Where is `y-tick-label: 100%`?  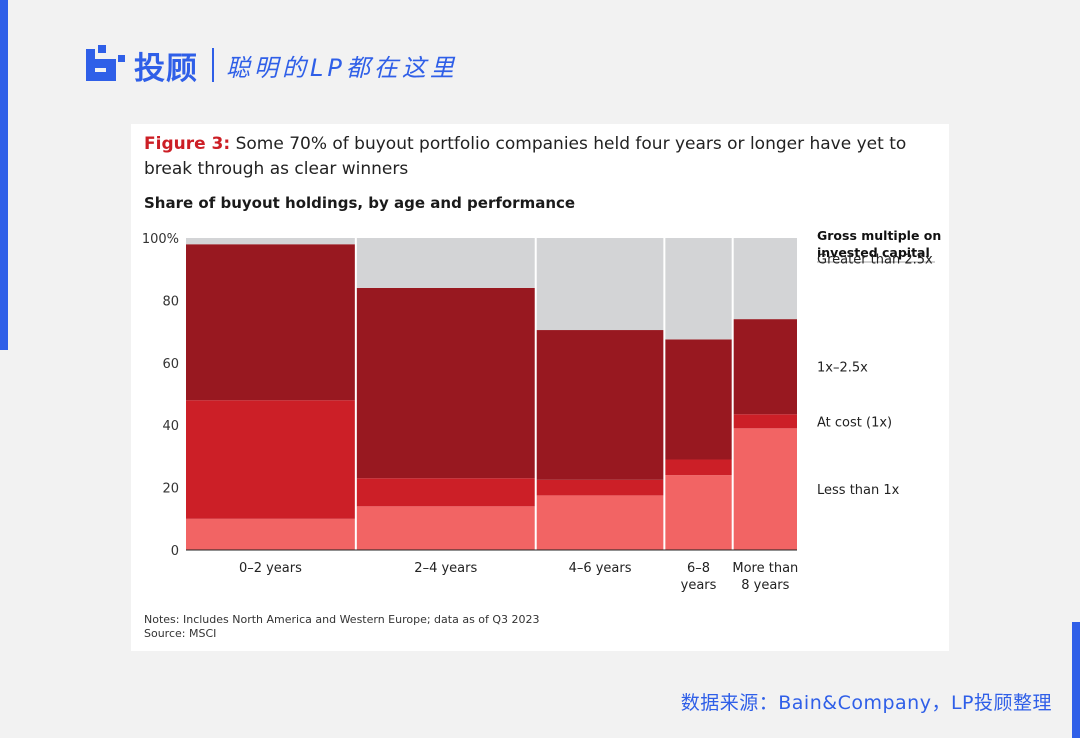
y-tick-label: 100% is located at coordinates (160, 239).